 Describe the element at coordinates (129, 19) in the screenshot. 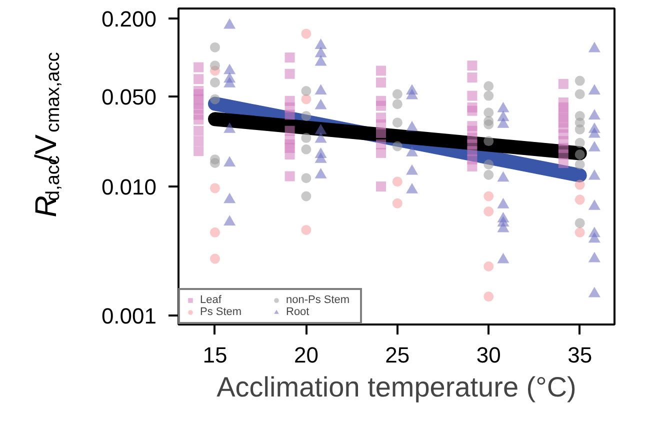

I see `y-tick-label: 0.200` at that location.